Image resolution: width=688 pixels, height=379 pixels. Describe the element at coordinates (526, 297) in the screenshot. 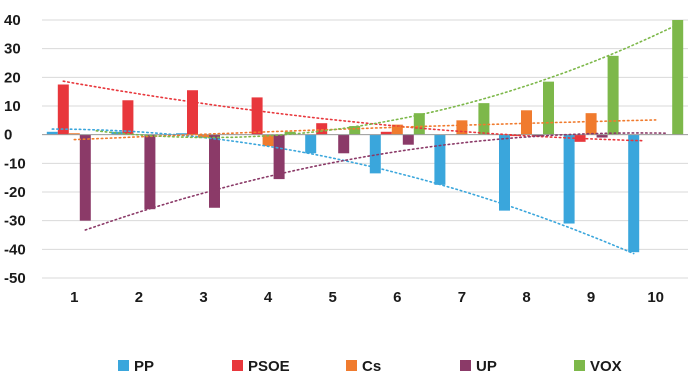

I see `x-tick-label: 8` at that location.